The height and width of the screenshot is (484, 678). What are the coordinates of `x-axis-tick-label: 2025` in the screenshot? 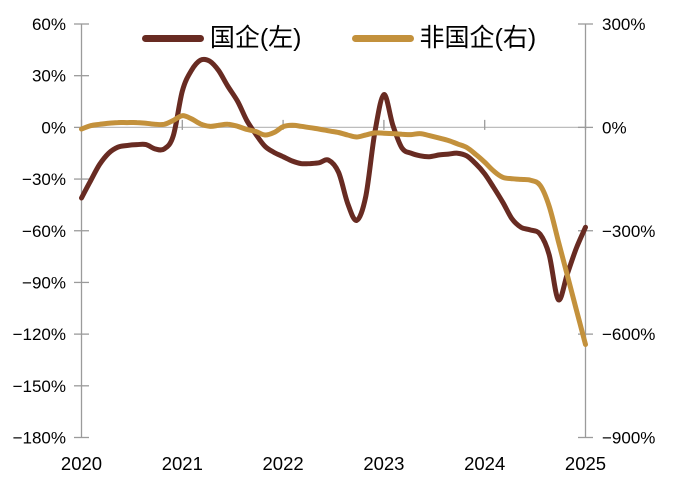 It's located at (585, 463).